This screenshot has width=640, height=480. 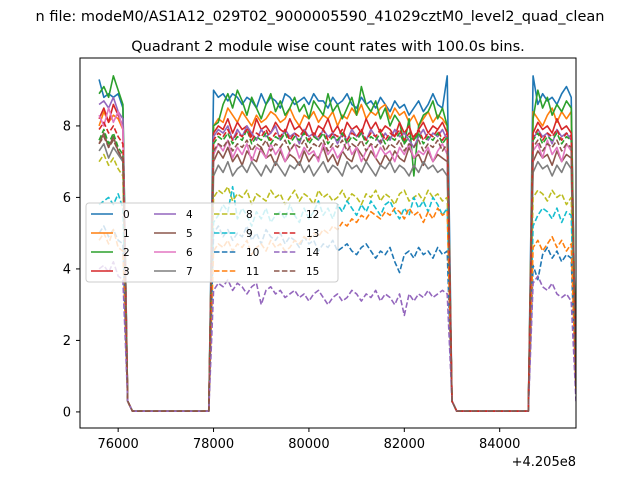 I want to click on legend-label-6: 6, so click(x=189, y=253).